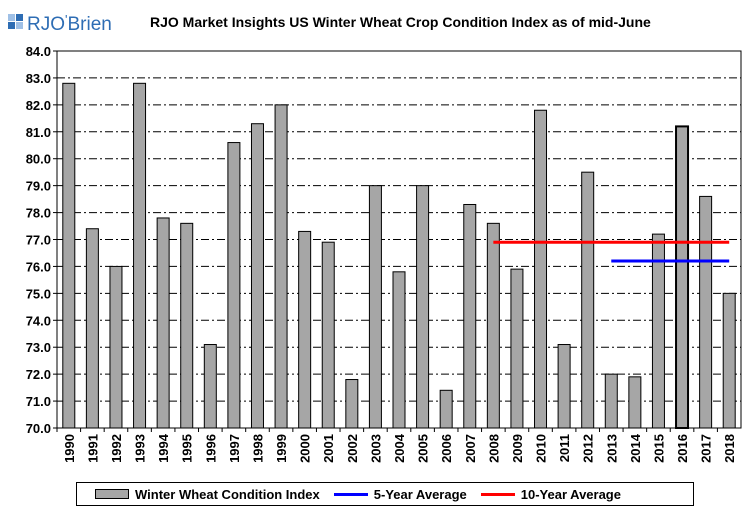 The width and height of the screenshot is (756, 516). Describe the element at coordinates (281, 266) in the screenshot. I see `bar-1999` at that location.